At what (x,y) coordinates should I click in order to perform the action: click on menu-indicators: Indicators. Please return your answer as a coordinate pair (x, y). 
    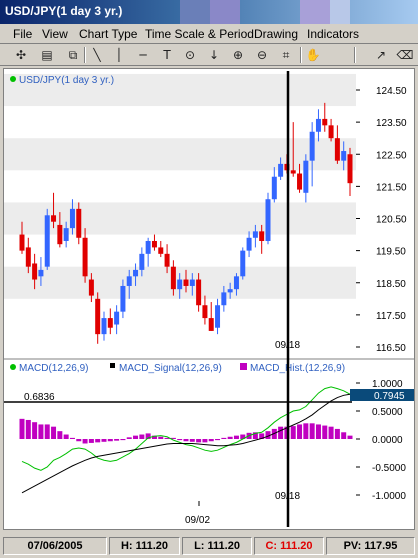
    Looking at the image, I should click on (333, 34).